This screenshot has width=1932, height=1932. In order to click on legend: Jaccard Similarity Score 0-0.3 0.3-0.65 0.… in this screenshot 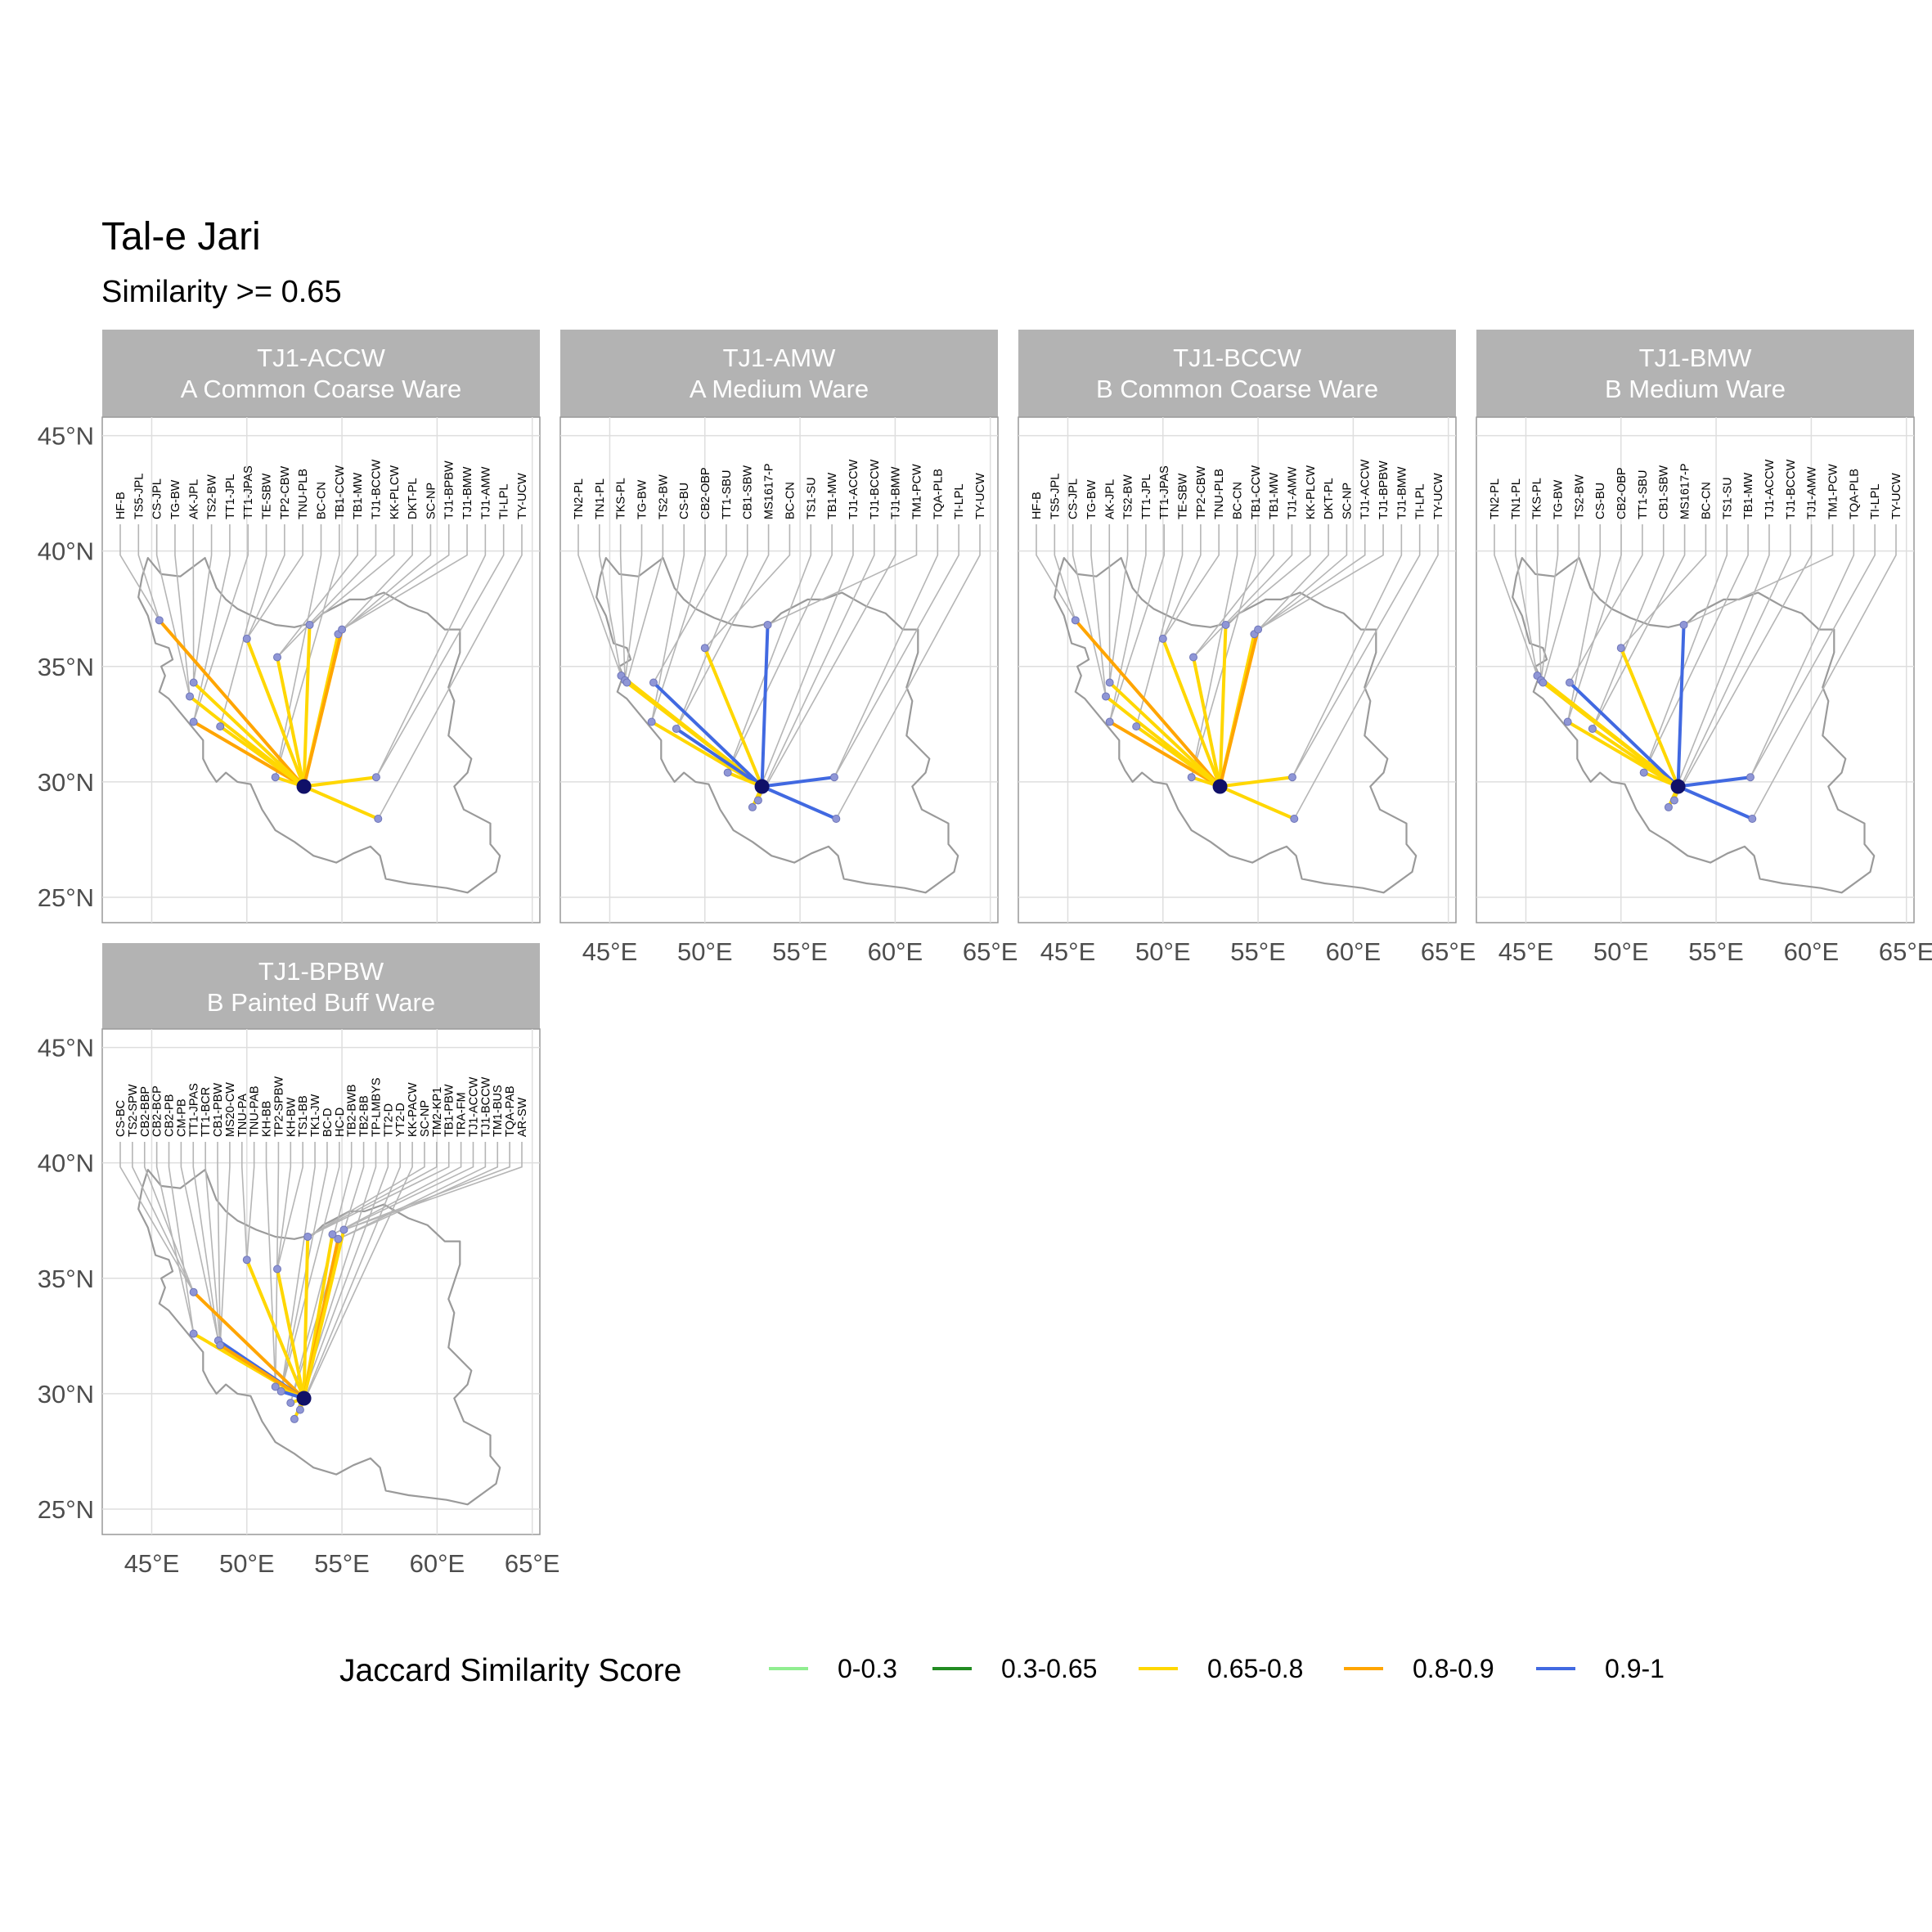, I will do `click(1002, 1671)`.